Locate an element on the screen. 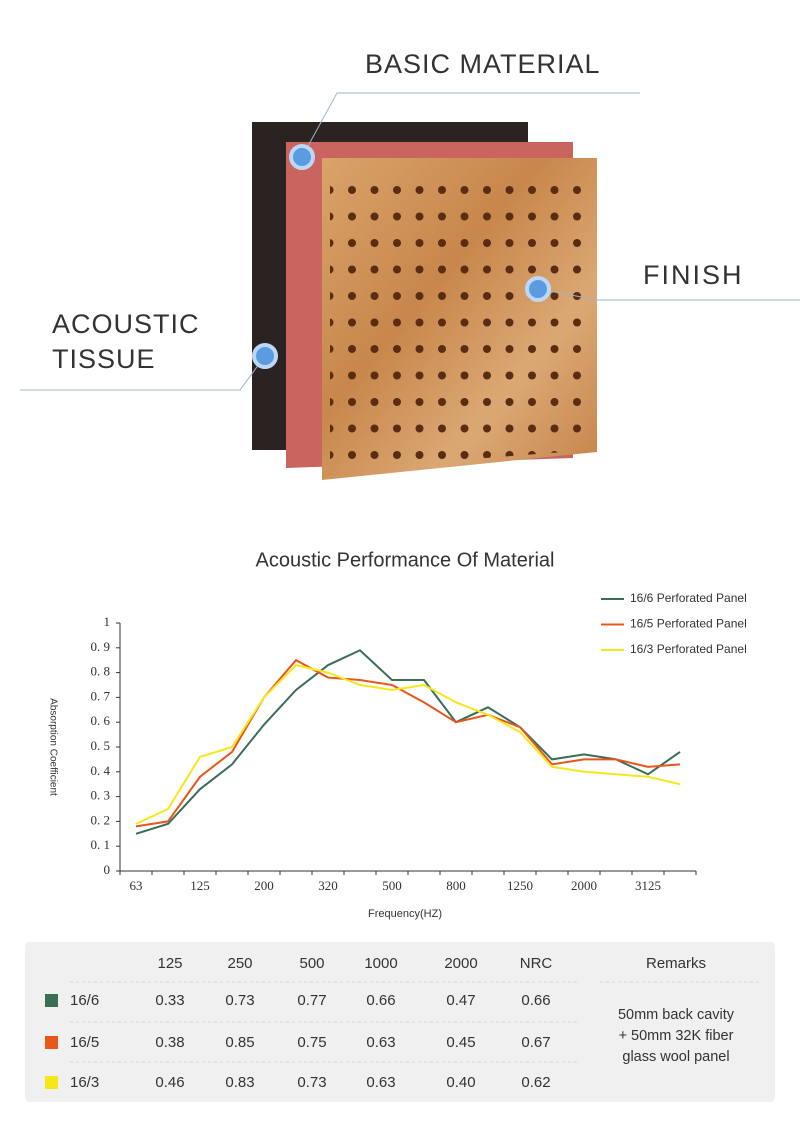 Image resolution: width=800 pixels, height=1127 pixels. table-cell: 0.38 is located at coordinates (169, 1042).